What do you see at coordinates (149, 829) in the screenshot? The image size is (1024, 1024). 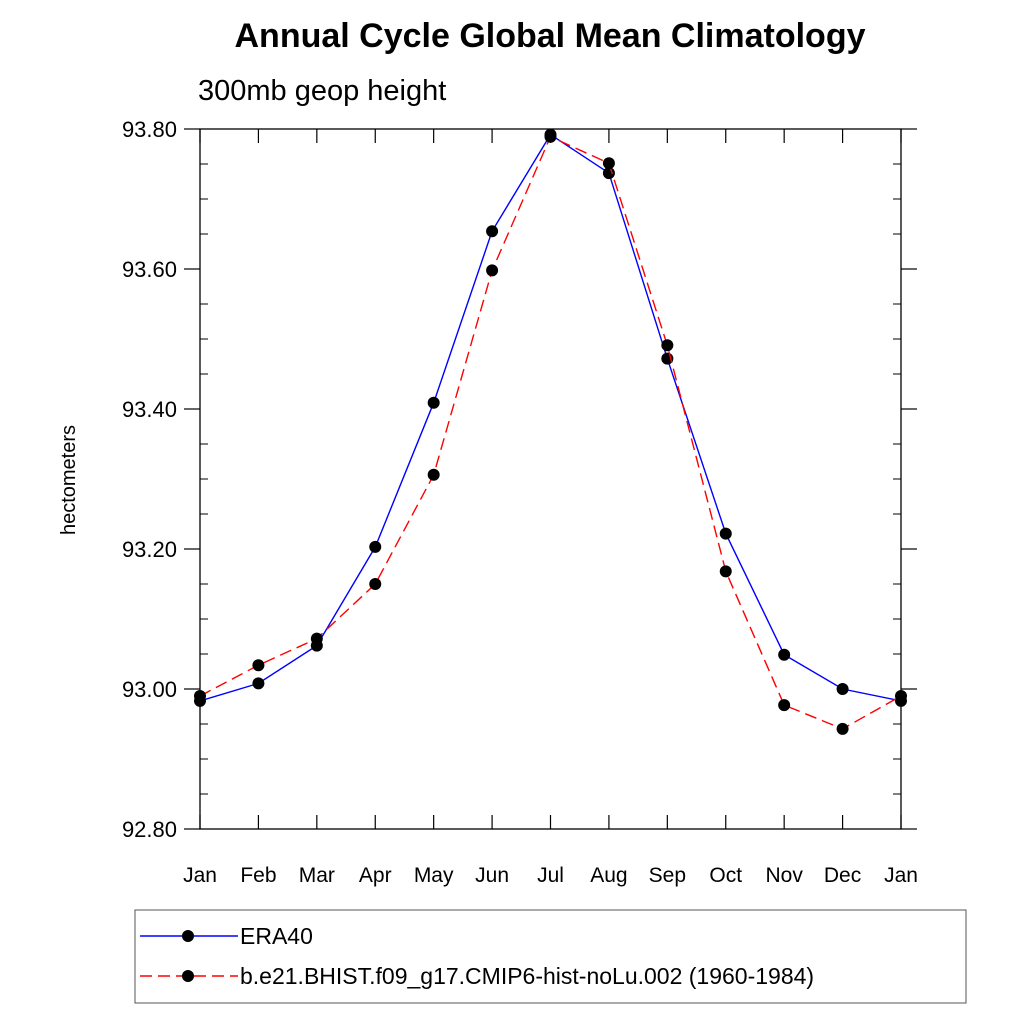 I see `y-tick-label: 92.80` at bounding box center [149, 829].